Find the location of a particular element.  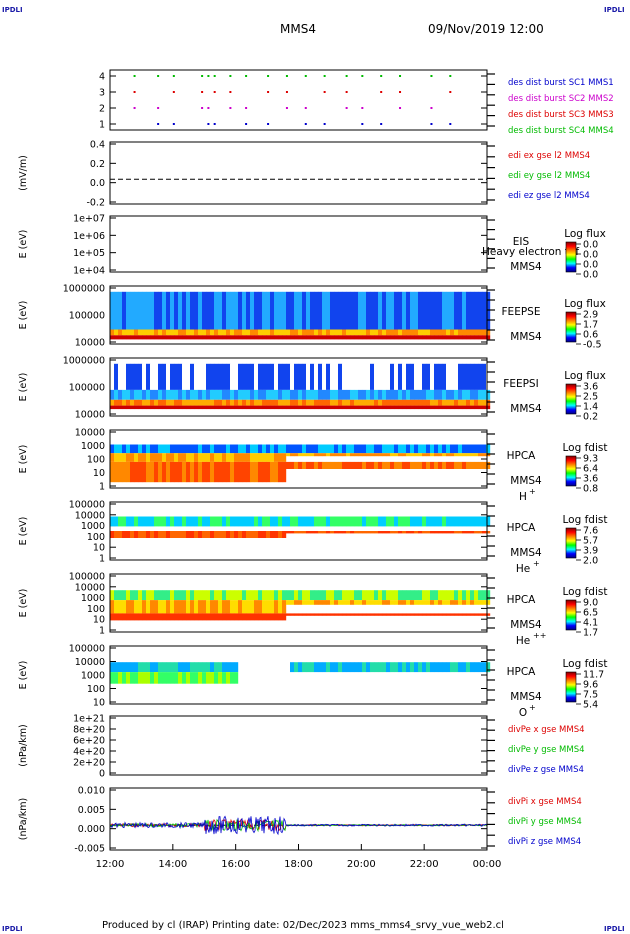

y-tick-label: 10000 is located at coordinates (90, 587).